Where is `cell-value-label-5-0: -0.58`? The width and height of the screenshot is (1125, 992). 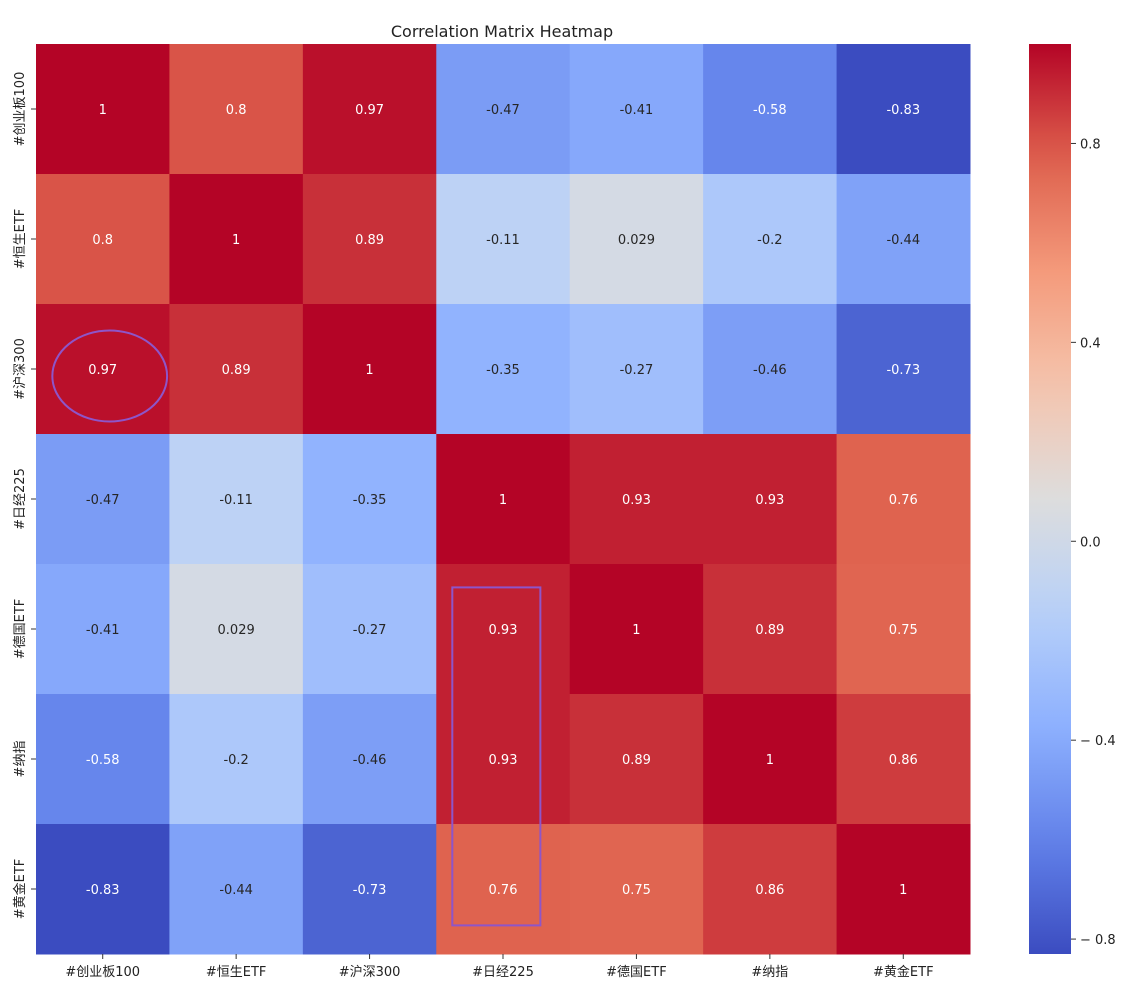
cell-value-label-5-0: -0.58 is located at coordinates (103, 760).